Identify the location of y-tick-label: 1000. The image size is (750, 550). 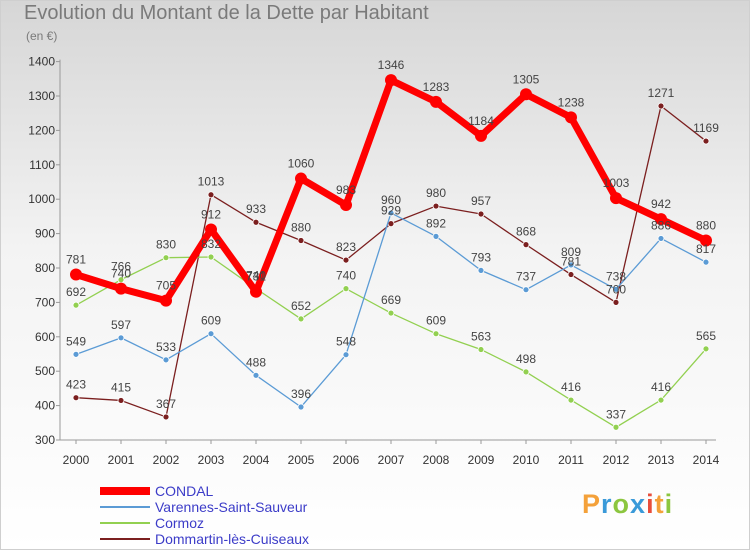
(41, 199).